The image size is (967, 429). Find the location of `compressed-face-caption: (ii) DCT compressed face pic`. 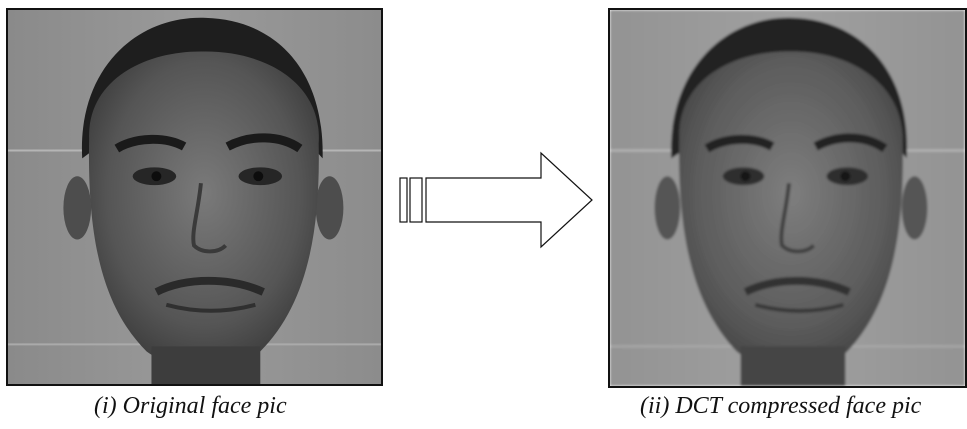

compressed-face-caption: (ii) DCT compressed face pic is located at coordinates (781, 406).